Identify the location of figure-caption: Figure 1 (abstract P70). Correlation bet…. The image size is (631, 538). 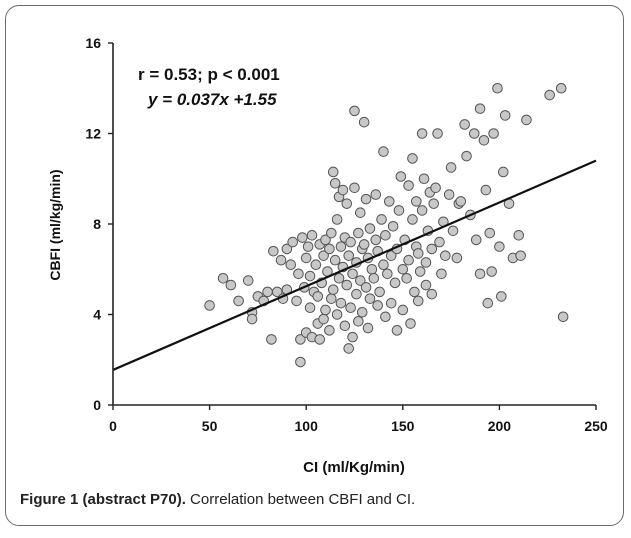
(217, 499).